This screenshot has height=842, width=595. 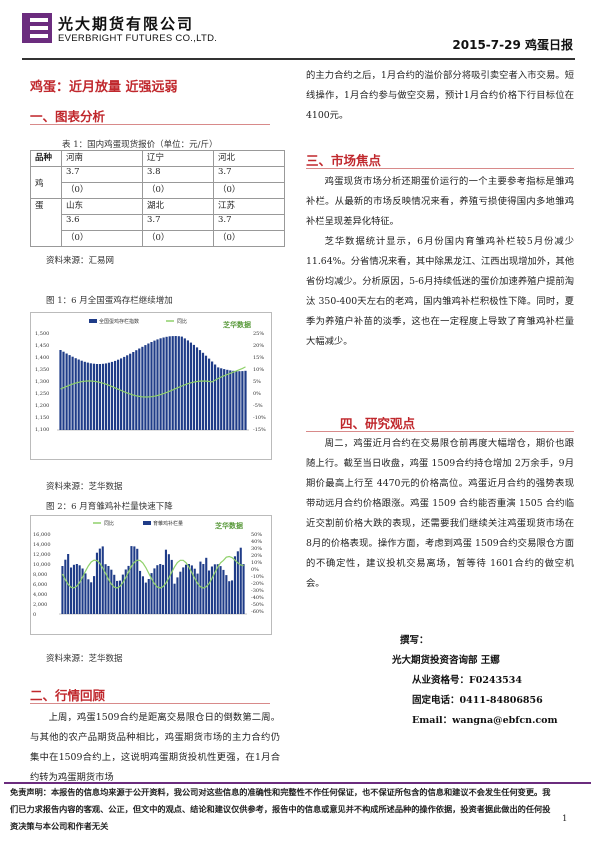 I want to click on tick-label: 8,000, so click(x=40, y=575).